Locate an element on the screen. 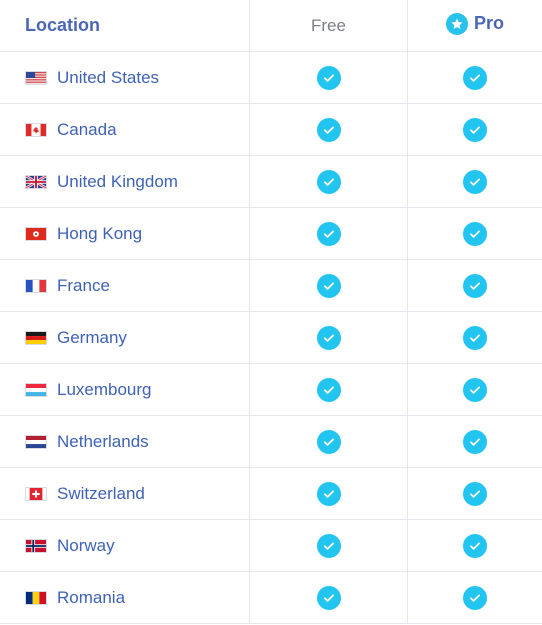 This screenshot has width=542, height=625. location-cell: Hong Kong is located at coordinates (125, 233).